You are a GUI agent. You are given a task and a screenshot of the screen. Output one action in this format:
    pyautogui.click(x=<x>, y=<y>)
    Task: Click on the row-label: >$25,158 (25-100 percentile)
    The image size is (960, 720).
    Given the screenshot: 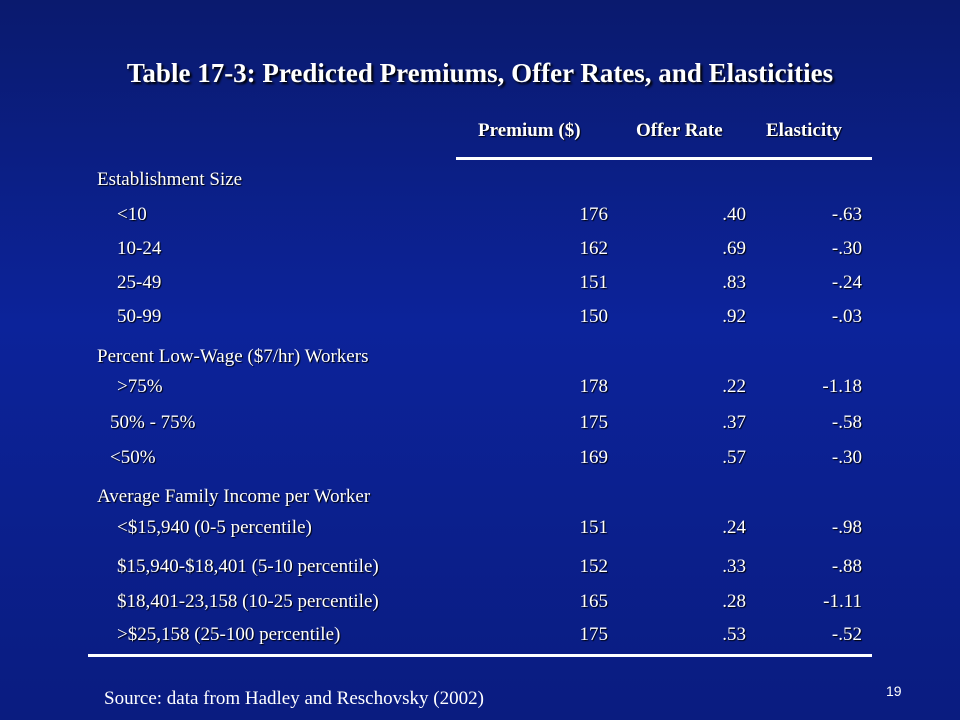 What is the action you would take?
    pyautogui.click(x=229, y=634)
    